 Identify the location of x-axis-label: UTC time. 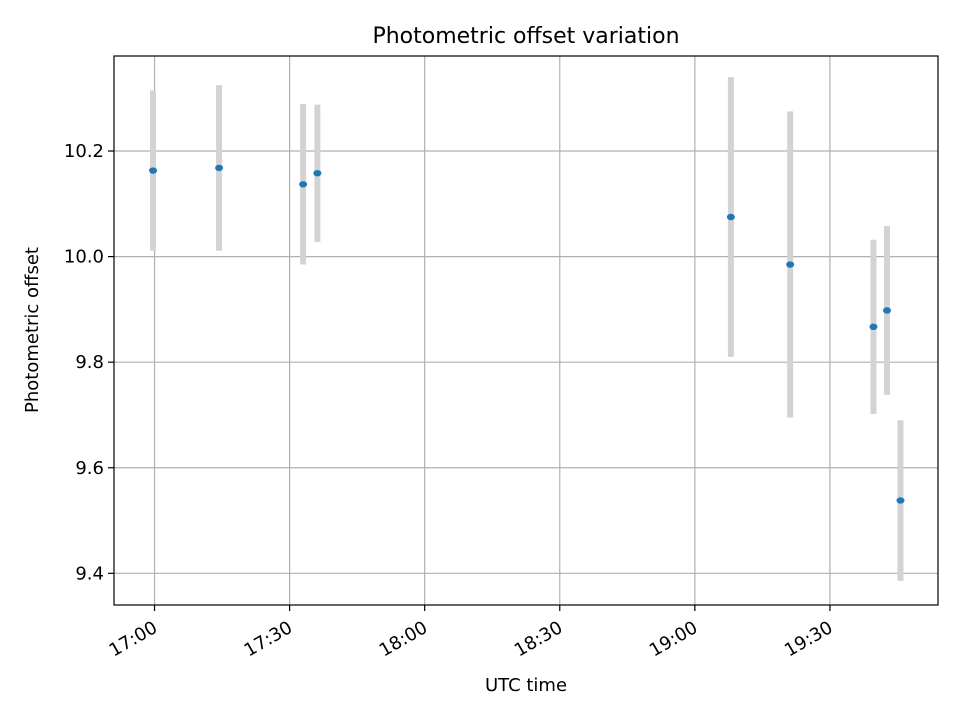
(526, 685).